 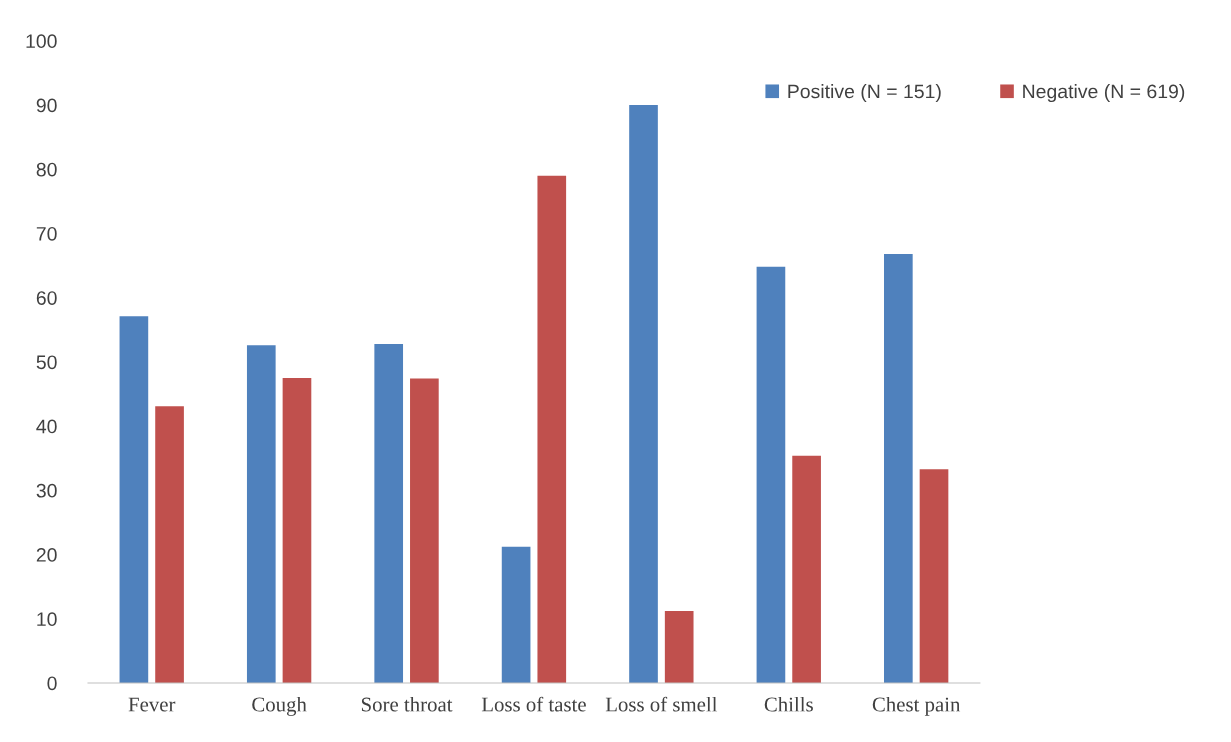 What do you see at coordinates (46, 105) in the screenshot?
I see `y-tick-label: 90` at bounding box center [46, 105].